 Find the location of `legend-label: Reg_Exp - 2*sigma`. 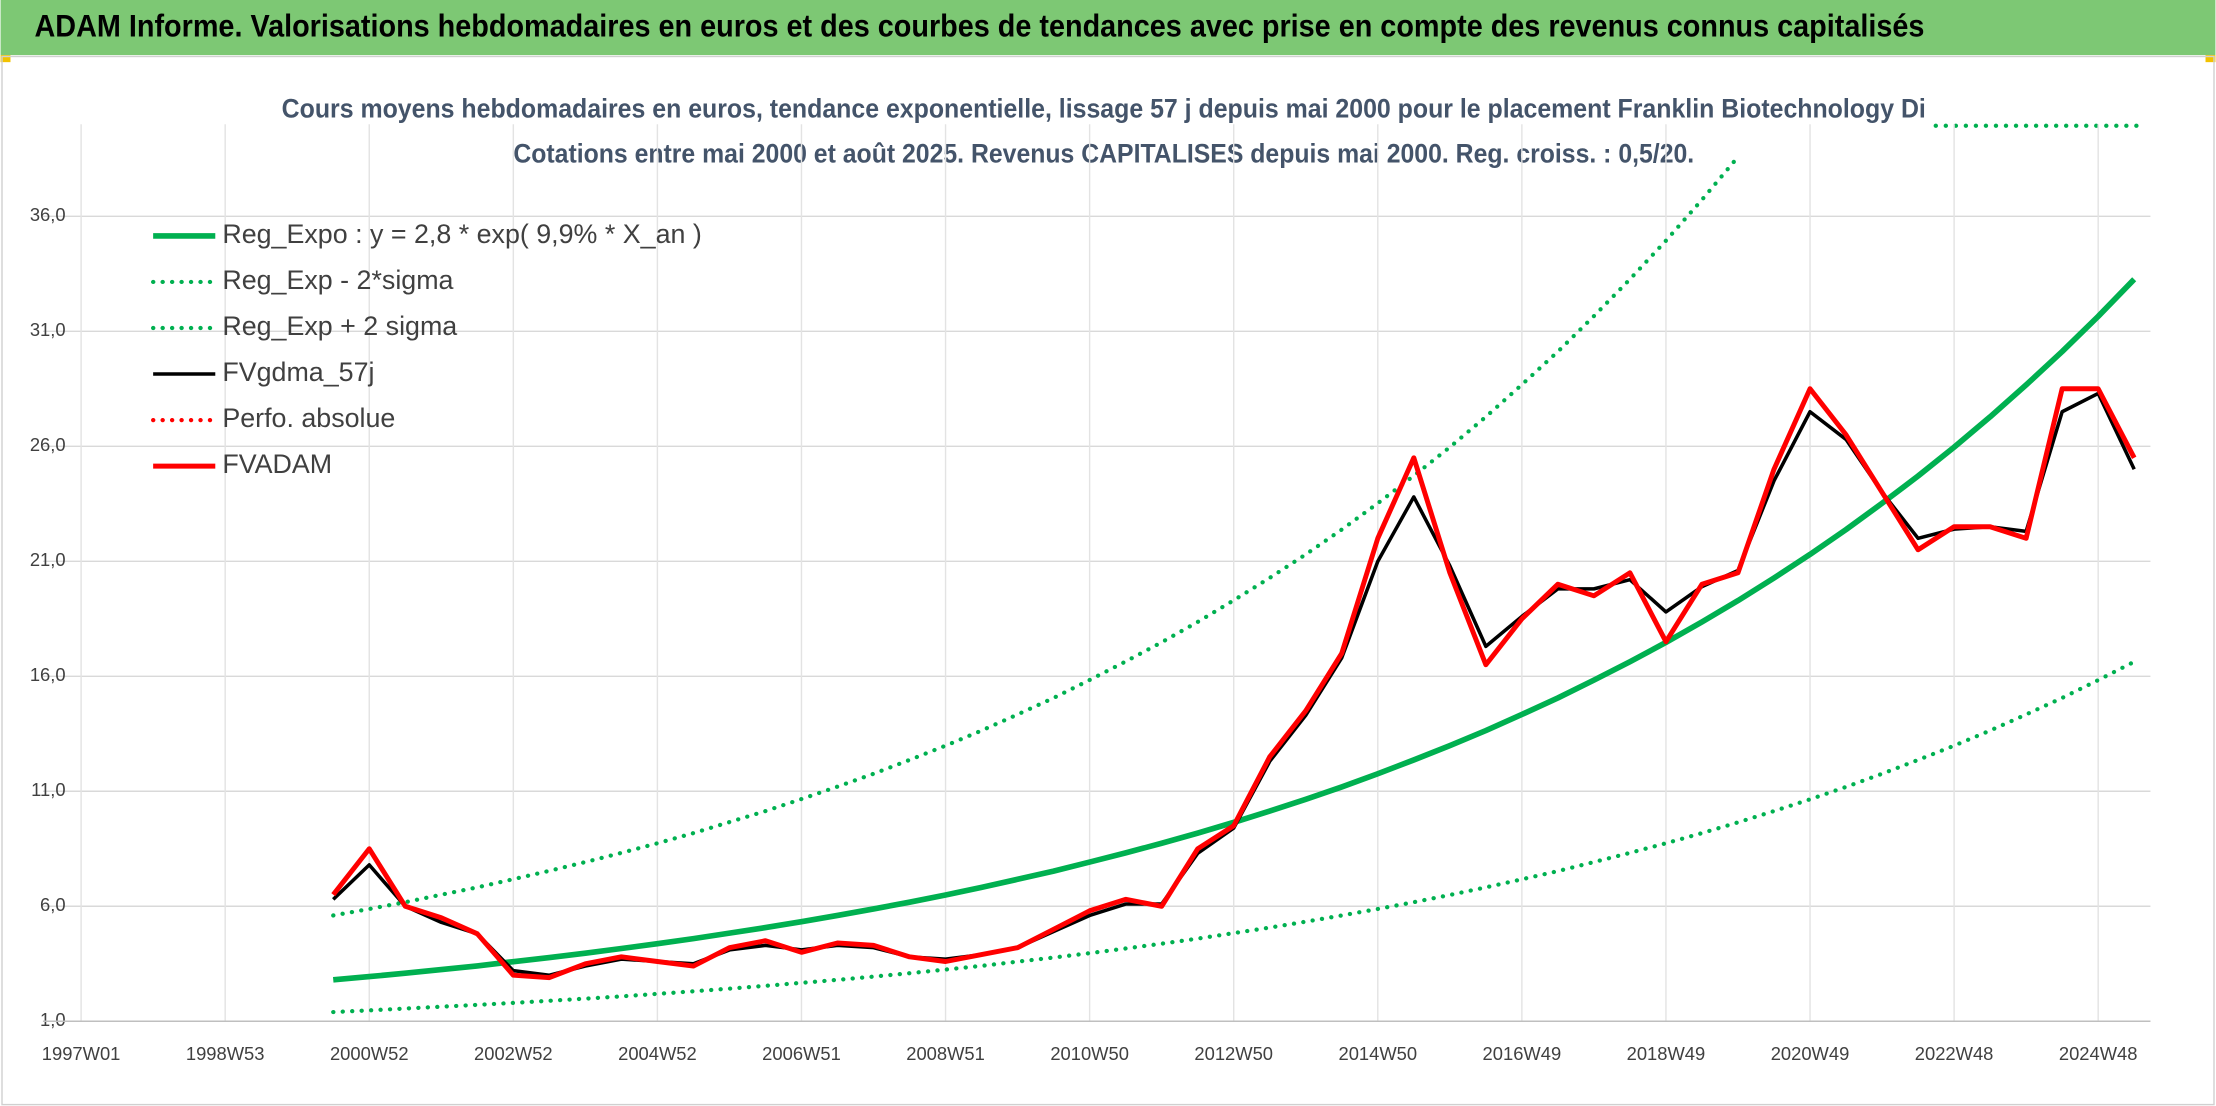

legend-label: Reg_Exp - 2*sigma is located at coordinates (337, 280).